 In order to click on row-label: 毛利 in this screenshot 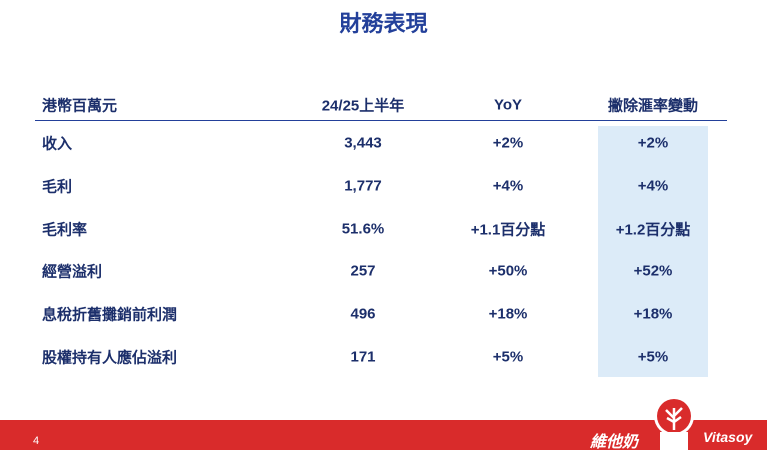, I will do `click(57, 187)`.